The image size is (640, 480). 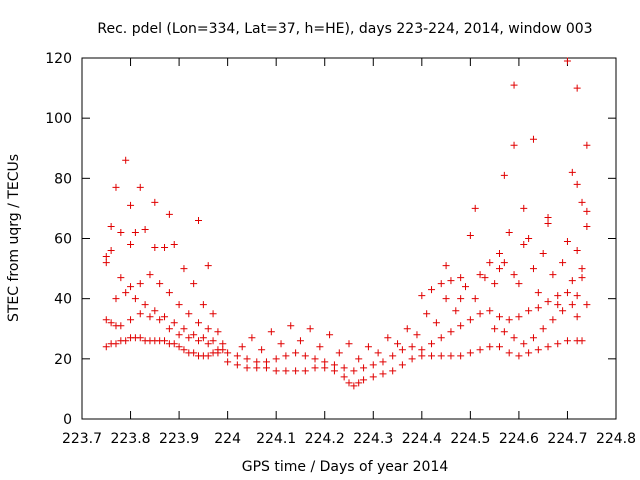 What do you see at coordinates (179, 439) in the screenshot?
I see `x-tick-label: 223.9` at bounding box center [179, 439].